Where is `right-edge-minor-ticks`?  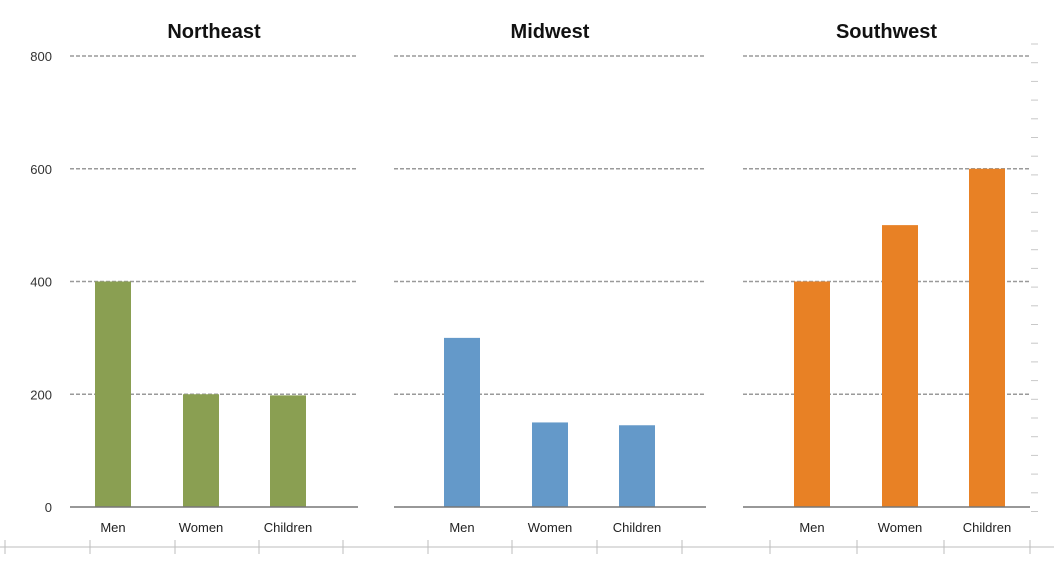
right-edge-minor-ticks is located at coordinates (1034, 277).